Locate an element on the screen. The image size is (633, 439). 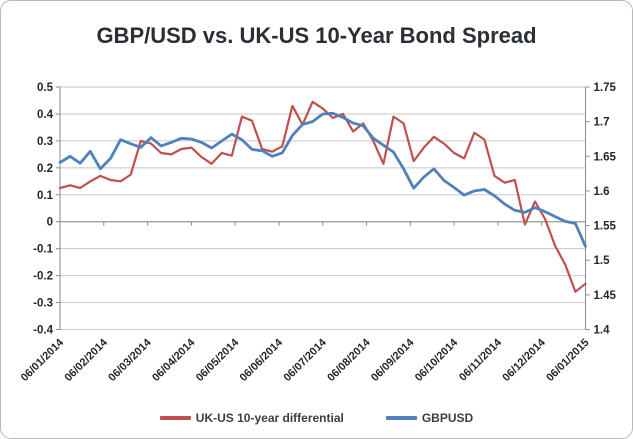
y-axis-label-right: 1.7 is located at coordinates (602, 123).